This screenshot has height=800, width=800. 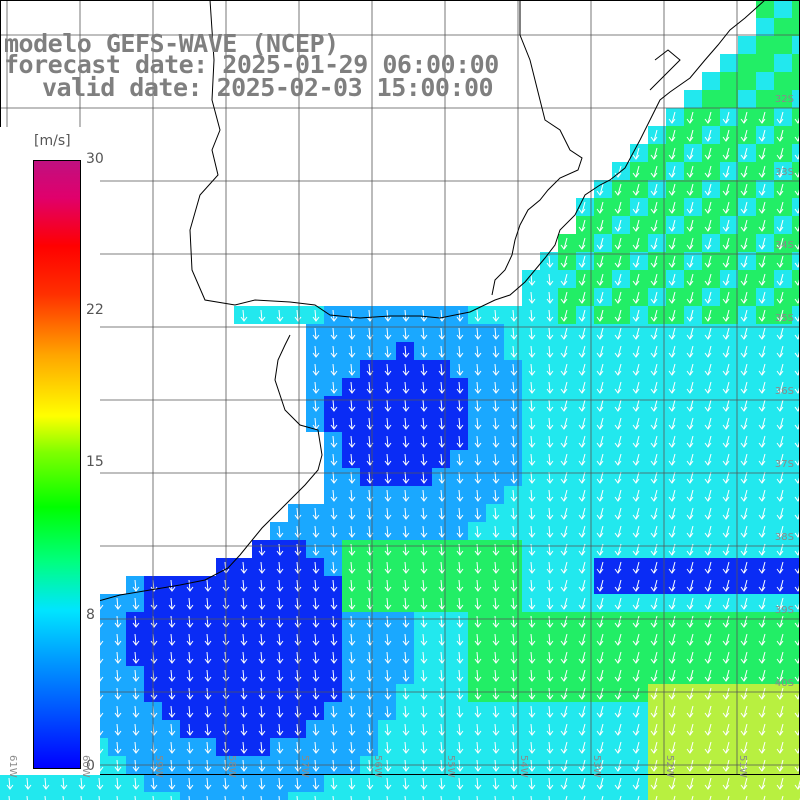 I want to click on lat-label: 40S, so click(x=784, y=683).